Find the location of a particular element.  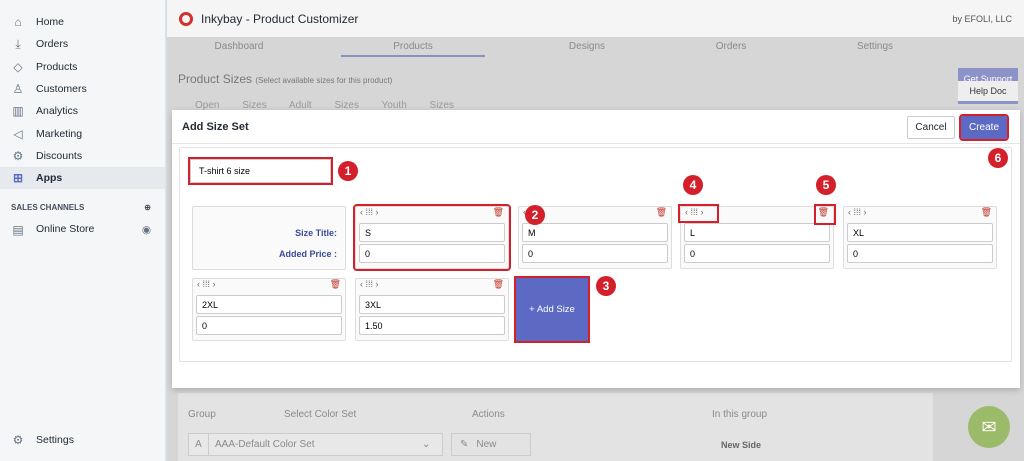

delete-highlight is located at coordinates (825, 214).